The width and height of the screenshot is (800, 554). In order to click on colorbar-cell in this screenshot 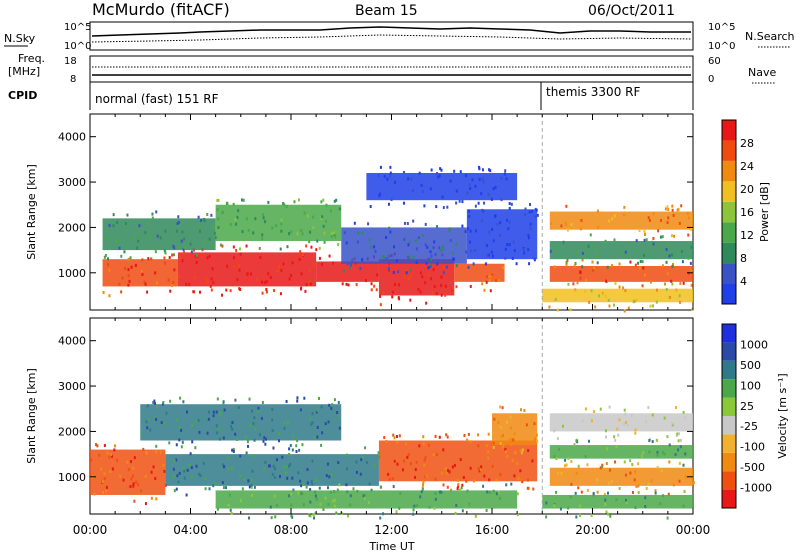, I will do `click(729, 150)`.